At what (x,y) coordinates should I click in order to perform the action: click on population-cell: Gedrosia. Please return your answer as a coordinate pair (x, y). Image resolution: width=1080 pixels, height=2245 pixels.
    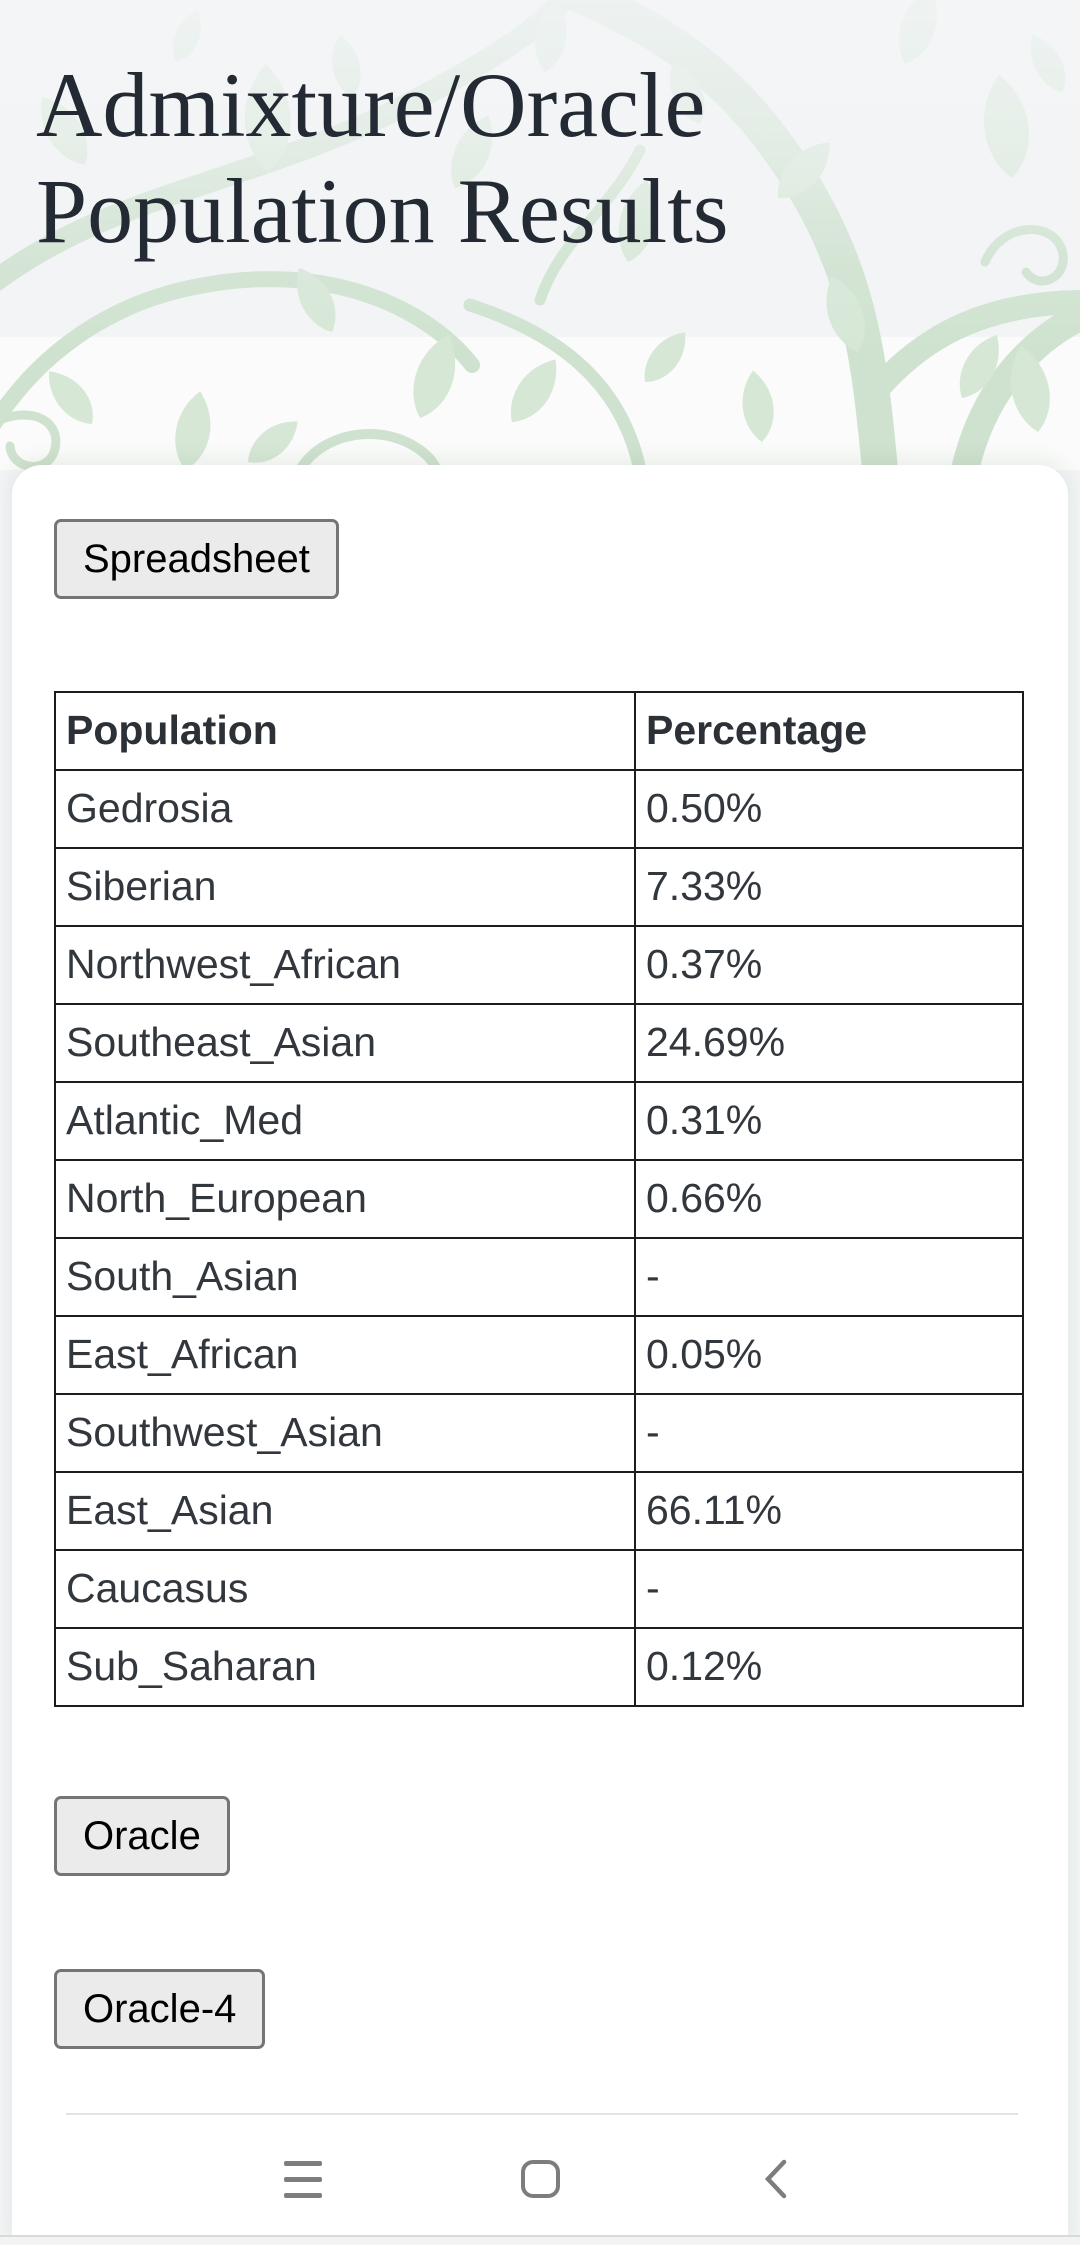
    Looking at the image, I should click on (345, 809).